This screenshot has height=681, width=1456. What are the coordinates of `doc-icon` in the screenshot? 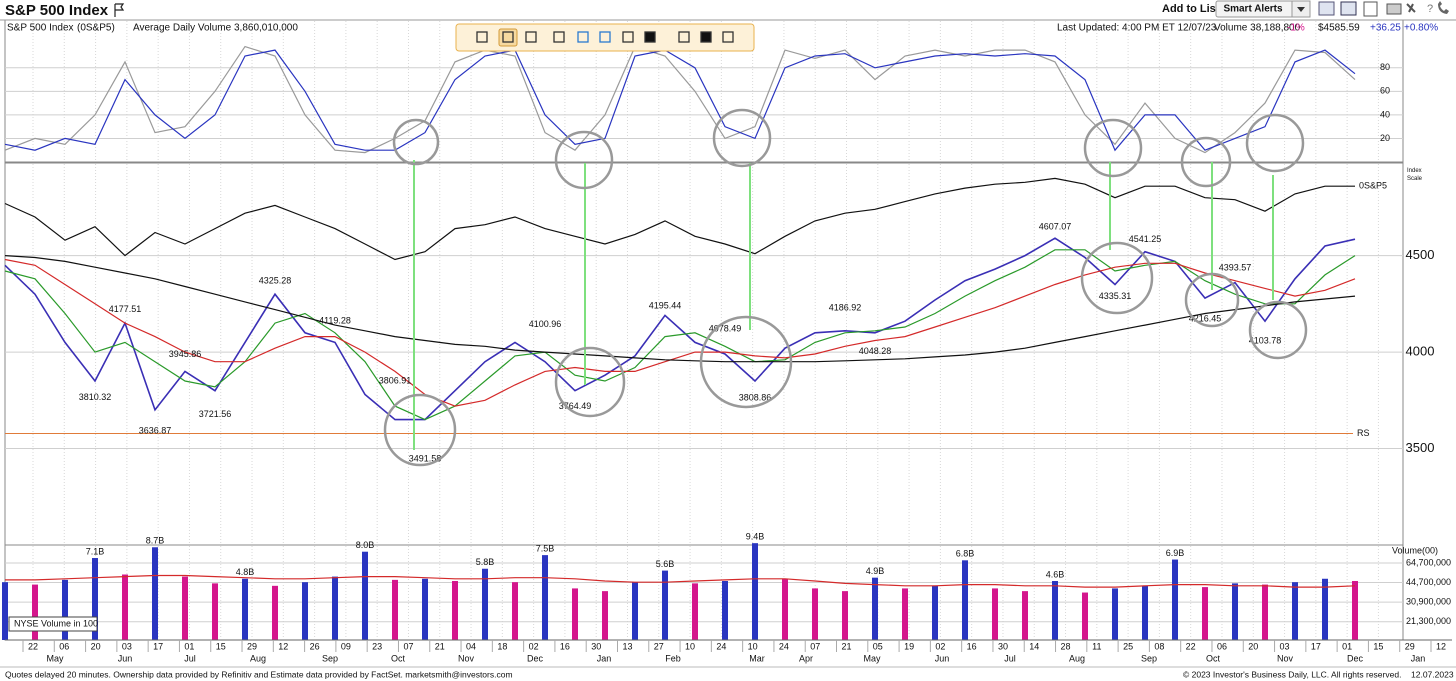 It's located at (1370, 9).